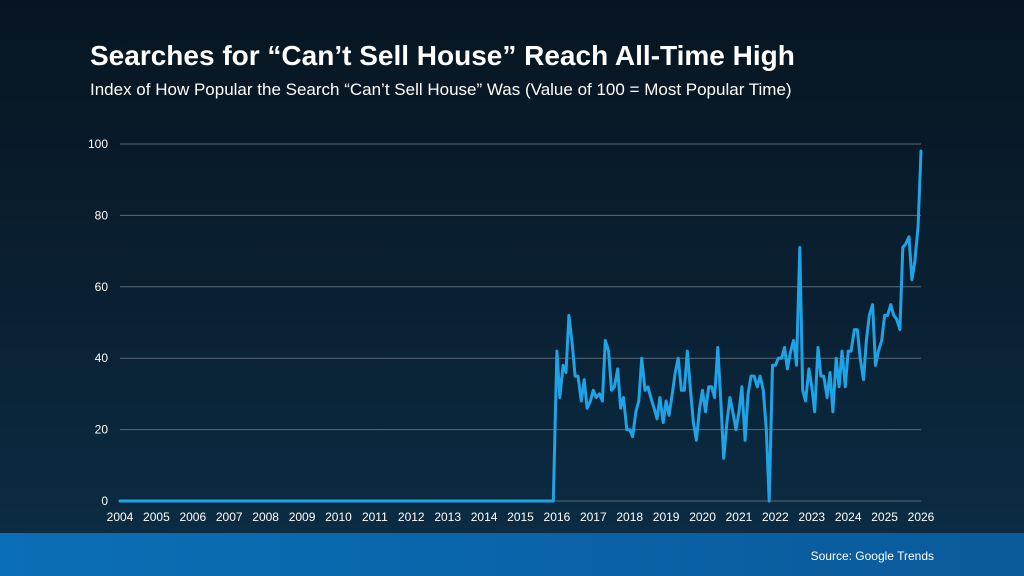  What do you see at coordinates (629, 517) in the screenshot?
I see `x-tick-label: 2018` at bounding box center [629, 517].